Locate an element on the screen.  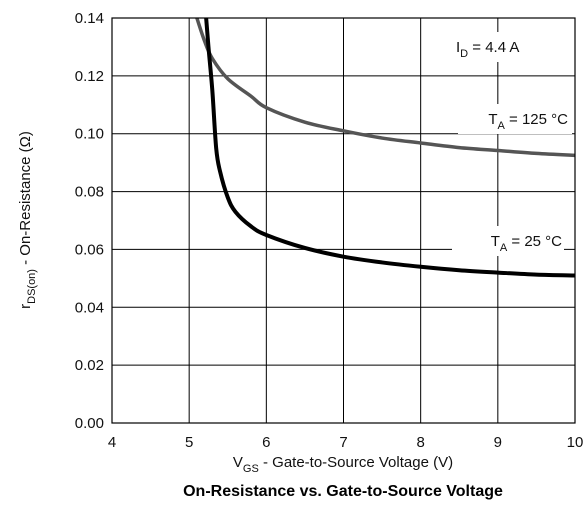
series-label-25c: TA = 25 °C is located at coordinates (526, 243).